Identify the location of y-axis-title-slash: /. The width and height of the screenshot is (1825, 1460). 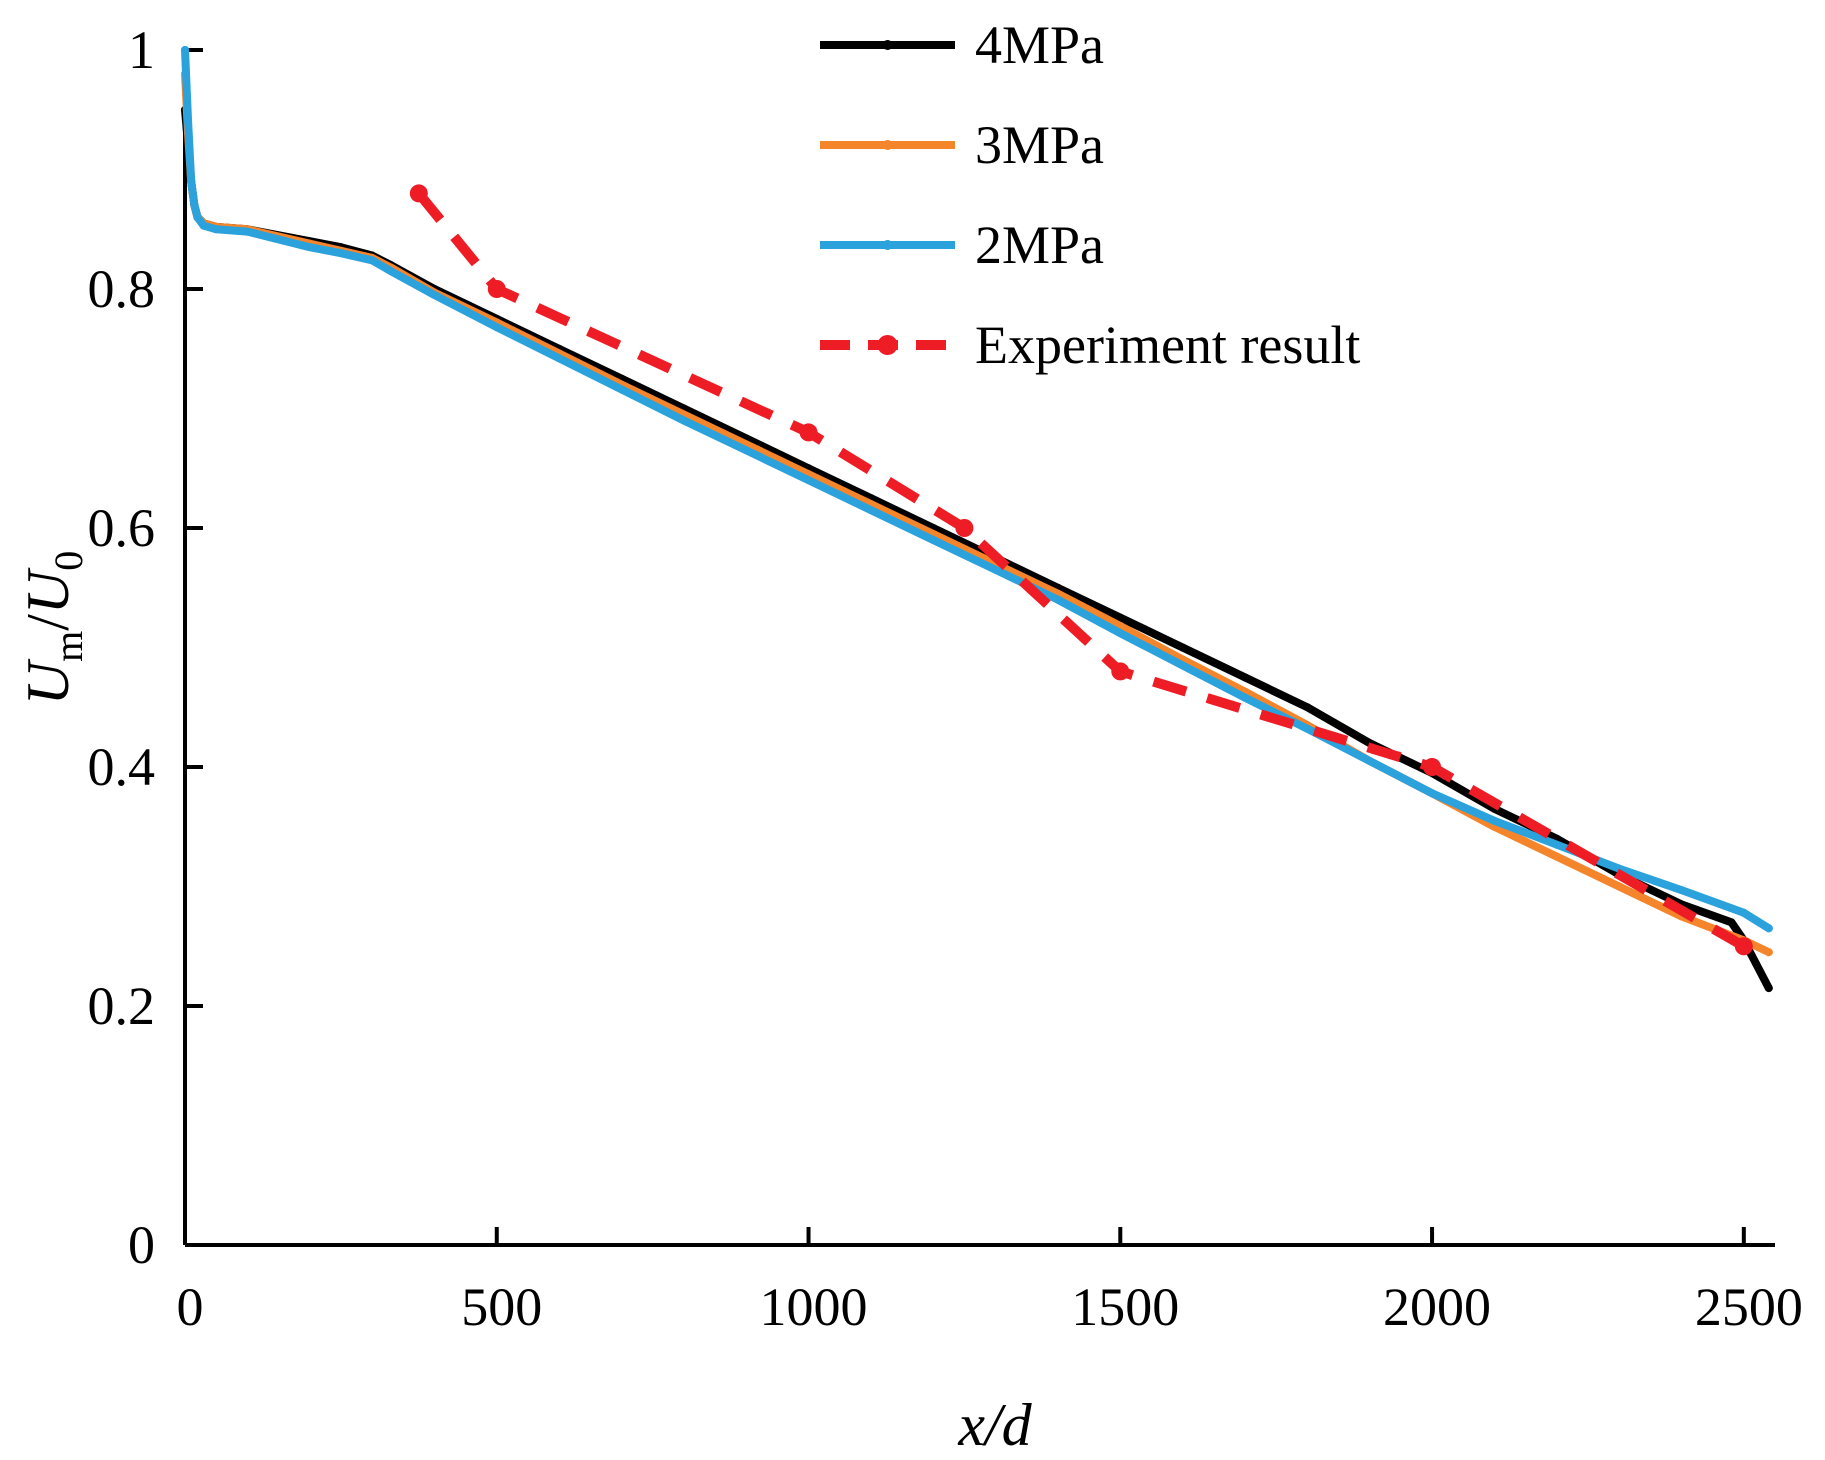
(48, 622).